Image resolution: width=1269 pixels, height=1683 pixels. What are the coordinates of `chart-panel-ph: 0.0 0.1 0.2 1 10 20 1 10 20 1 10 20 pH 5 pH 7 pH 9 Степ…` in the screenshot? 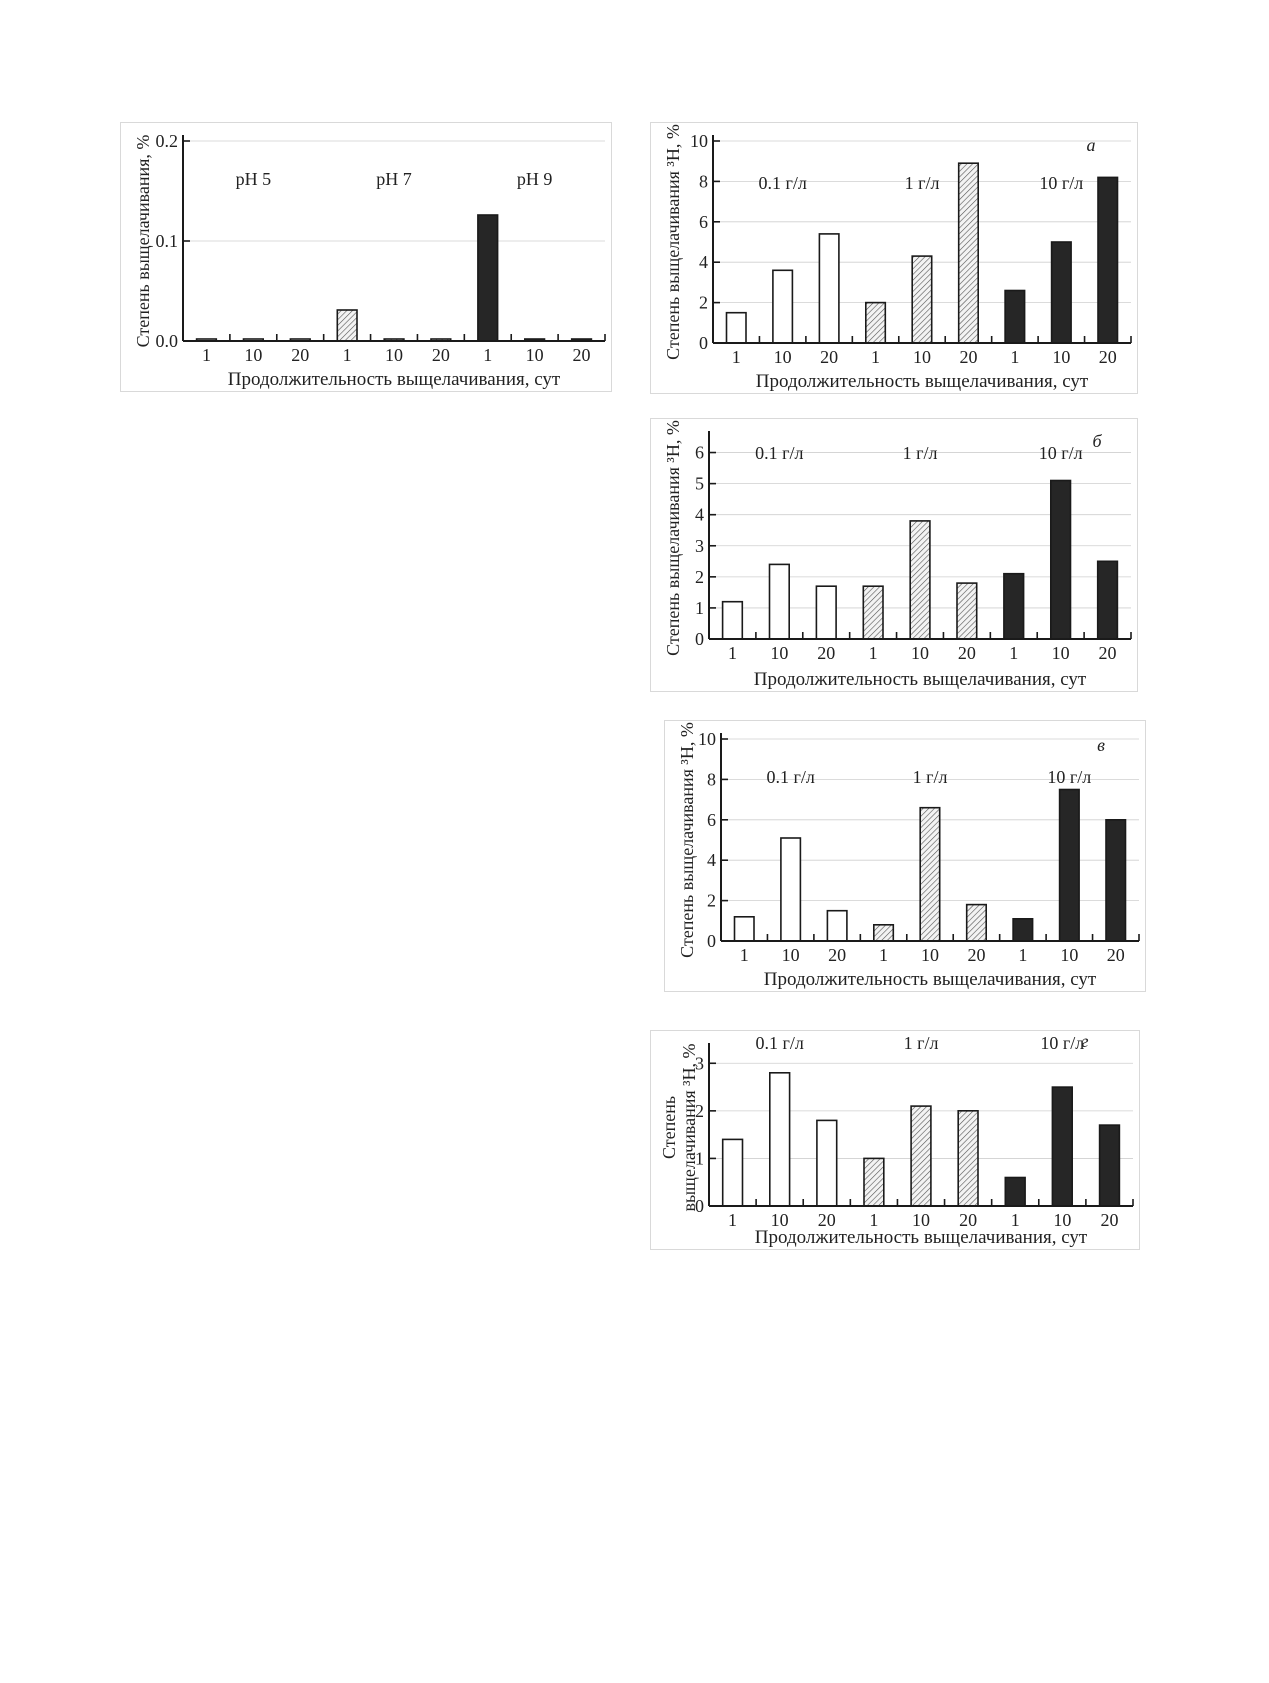 It's located at (366, 257).